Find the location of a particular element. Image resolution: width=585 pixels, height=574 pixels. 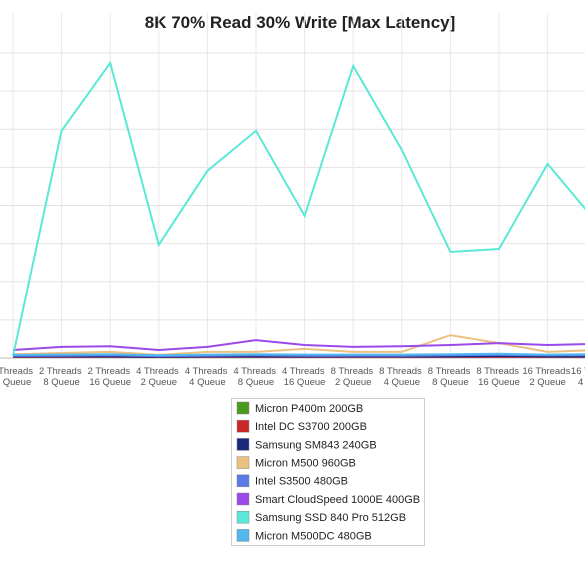

x-tick-label: 2 Threads 16 Queue is located at coordinates (110, 377).